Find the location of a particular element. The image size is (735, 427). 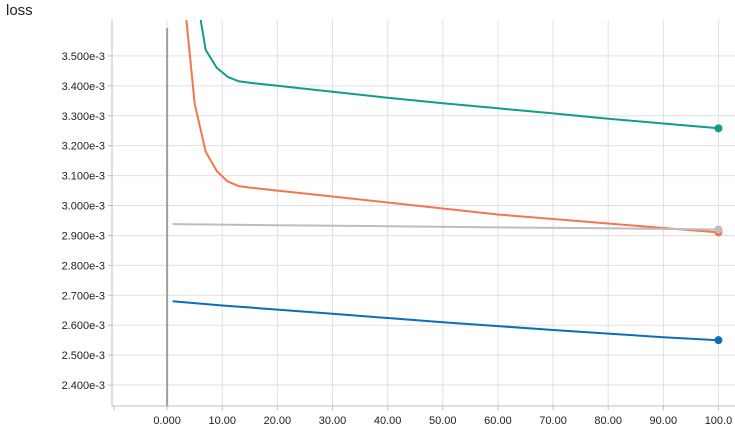

x-tick-label: 70.00 is located at coordinates (553, 421).